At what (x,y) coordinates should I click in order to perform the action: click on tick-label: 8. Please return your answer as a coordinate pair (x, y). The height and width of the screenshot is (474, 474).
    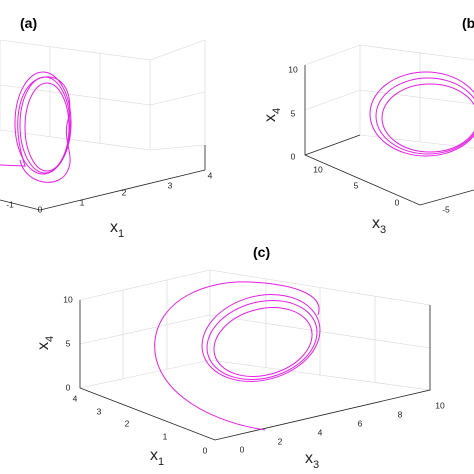
    Looking at the image, I should click on (400, 414).